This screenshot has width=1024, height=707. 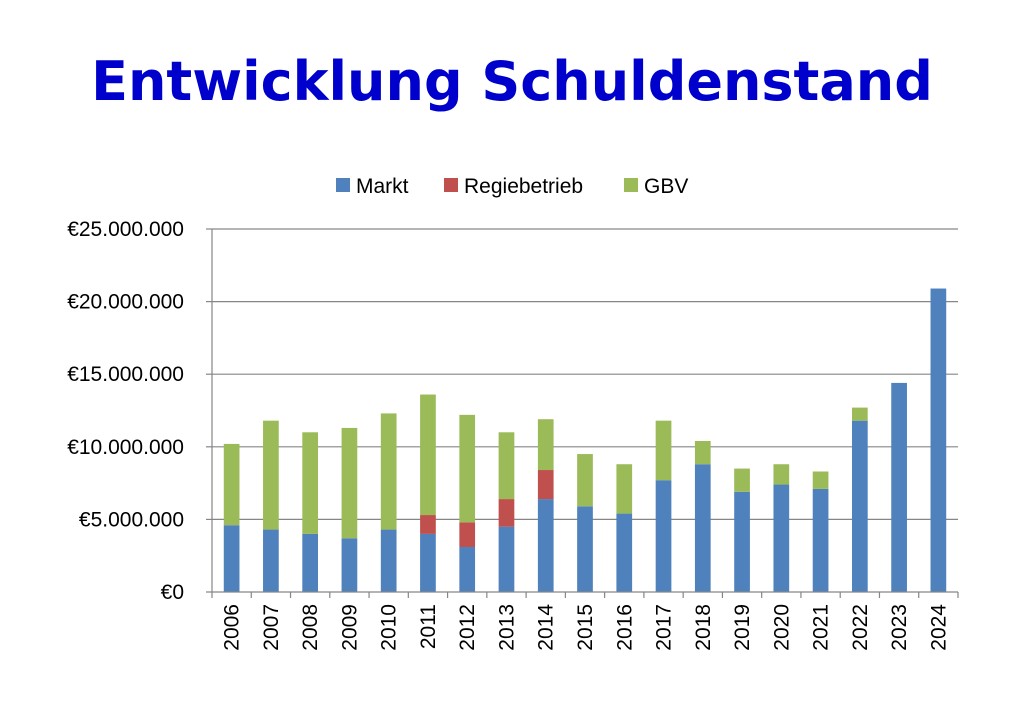 What do you see at coordinates (271, 560) in the screenshot?
I see `bar-markt-2007` at bounding box center [271, 560].